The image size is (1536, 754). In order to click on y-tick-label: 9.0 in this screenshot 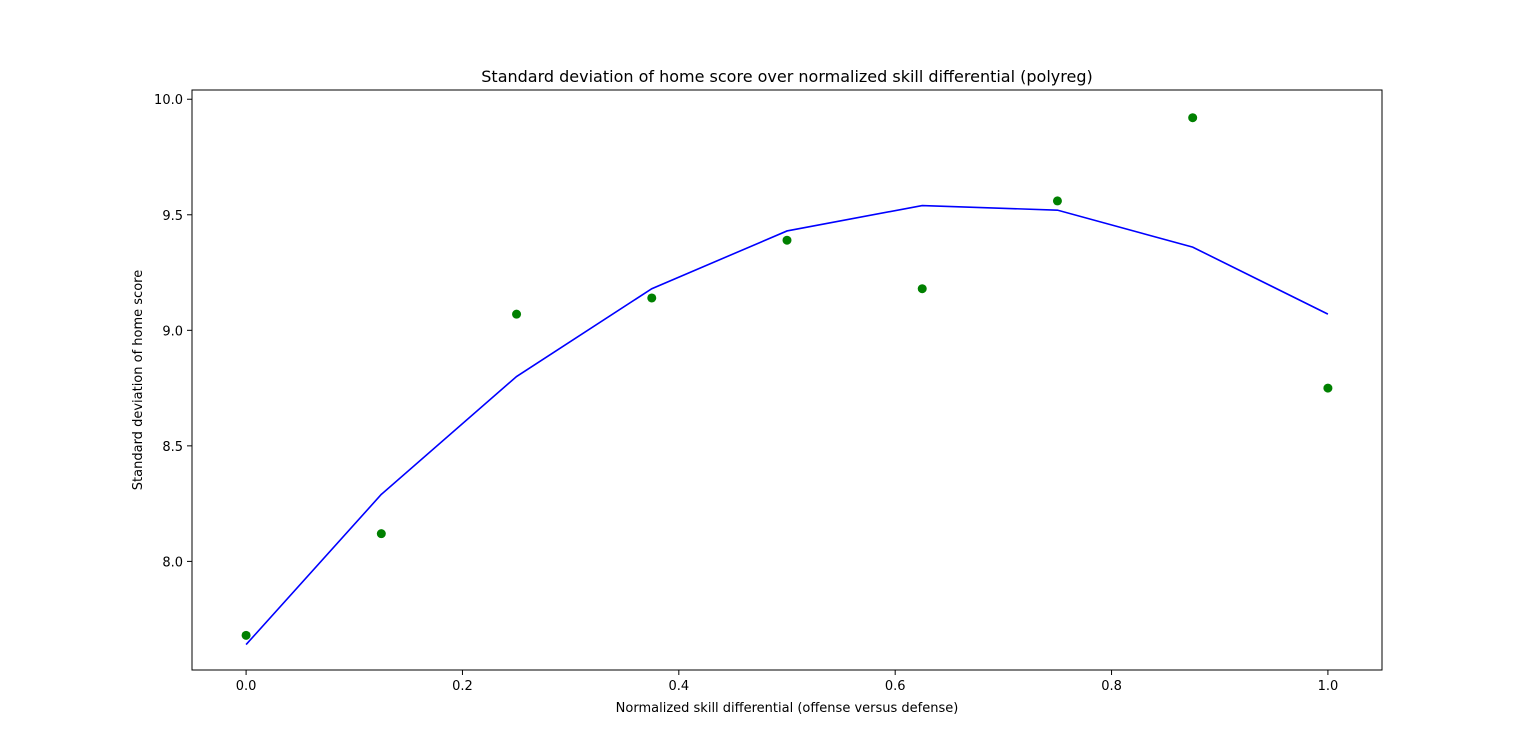, I will do `click(172, 331)`.